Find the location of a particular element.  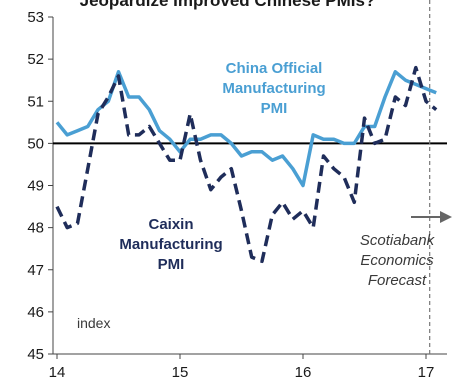

caixin-label-line3: PMI is located at coordinates (171, 264).